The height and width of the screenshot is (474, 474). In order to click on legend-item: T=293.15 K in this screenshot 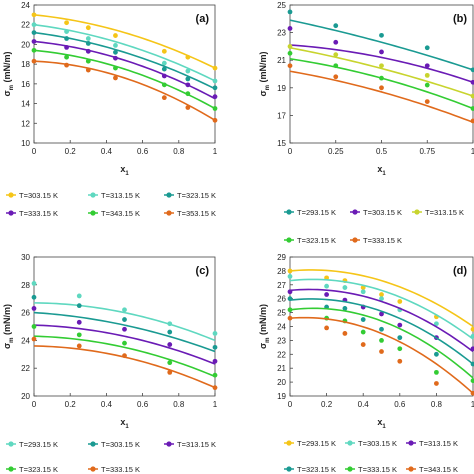, I will do `click(32, 444)`.